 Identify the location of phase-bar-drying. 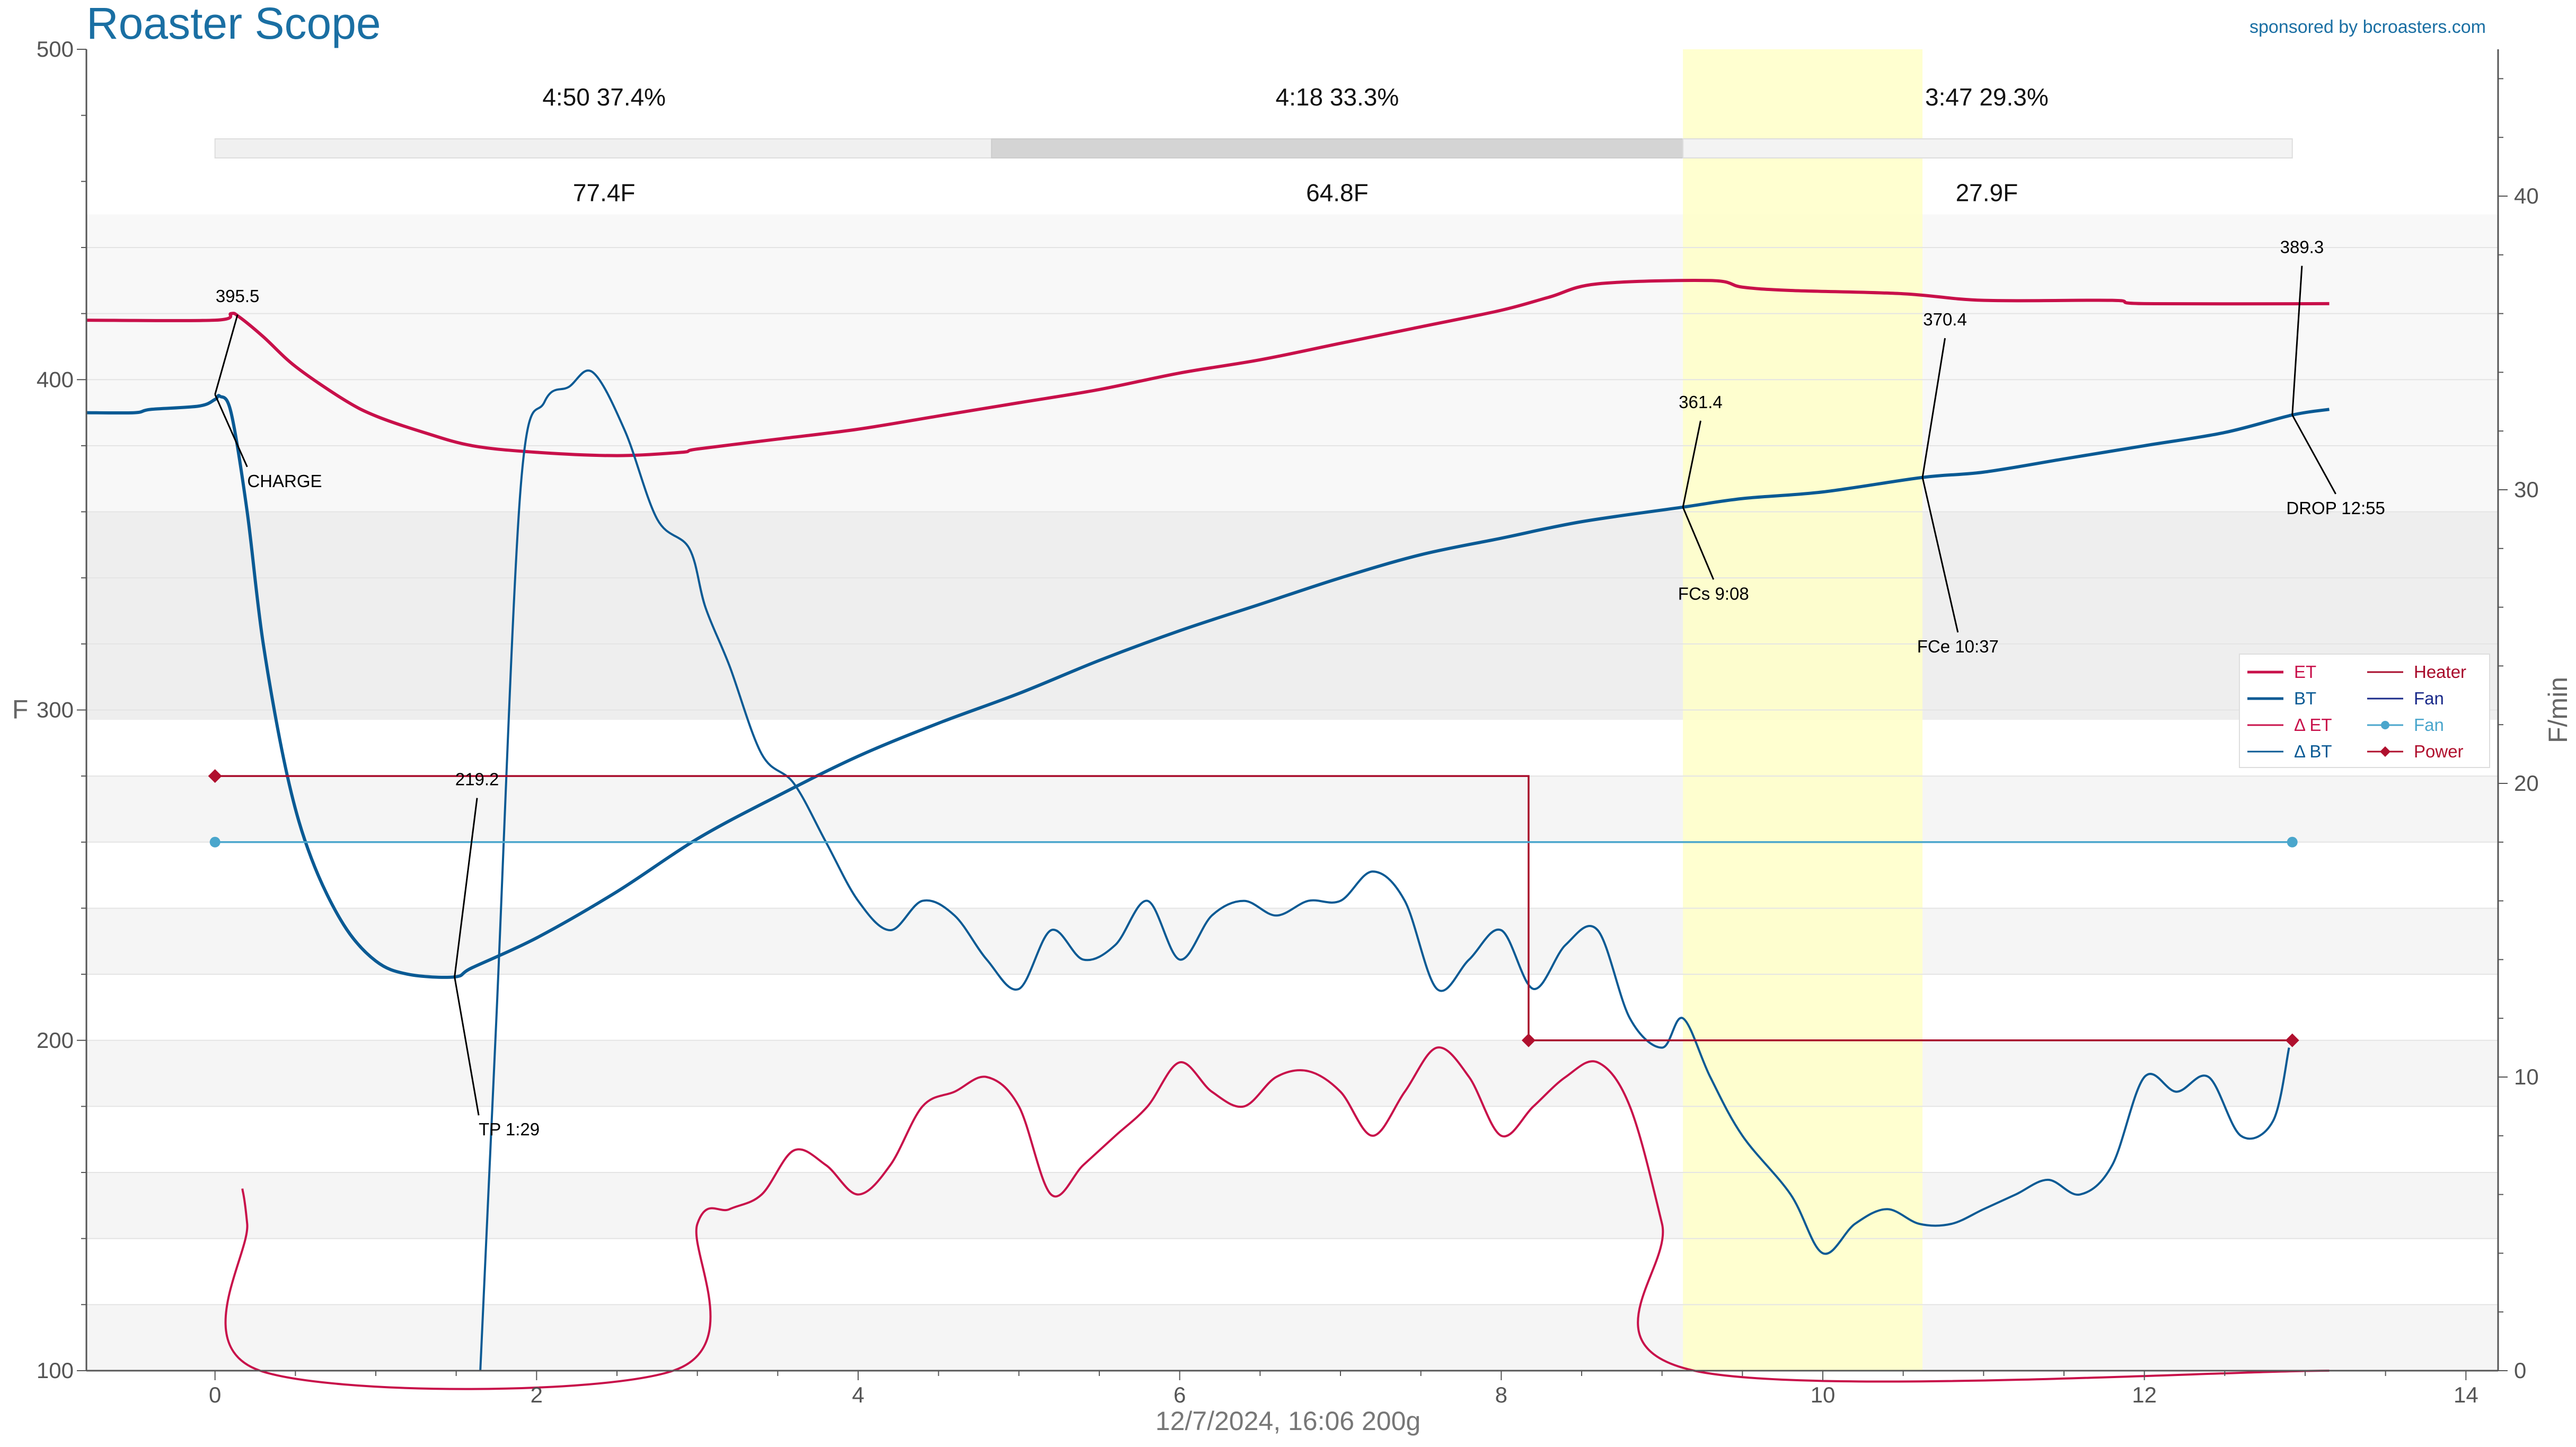
(603, 148).